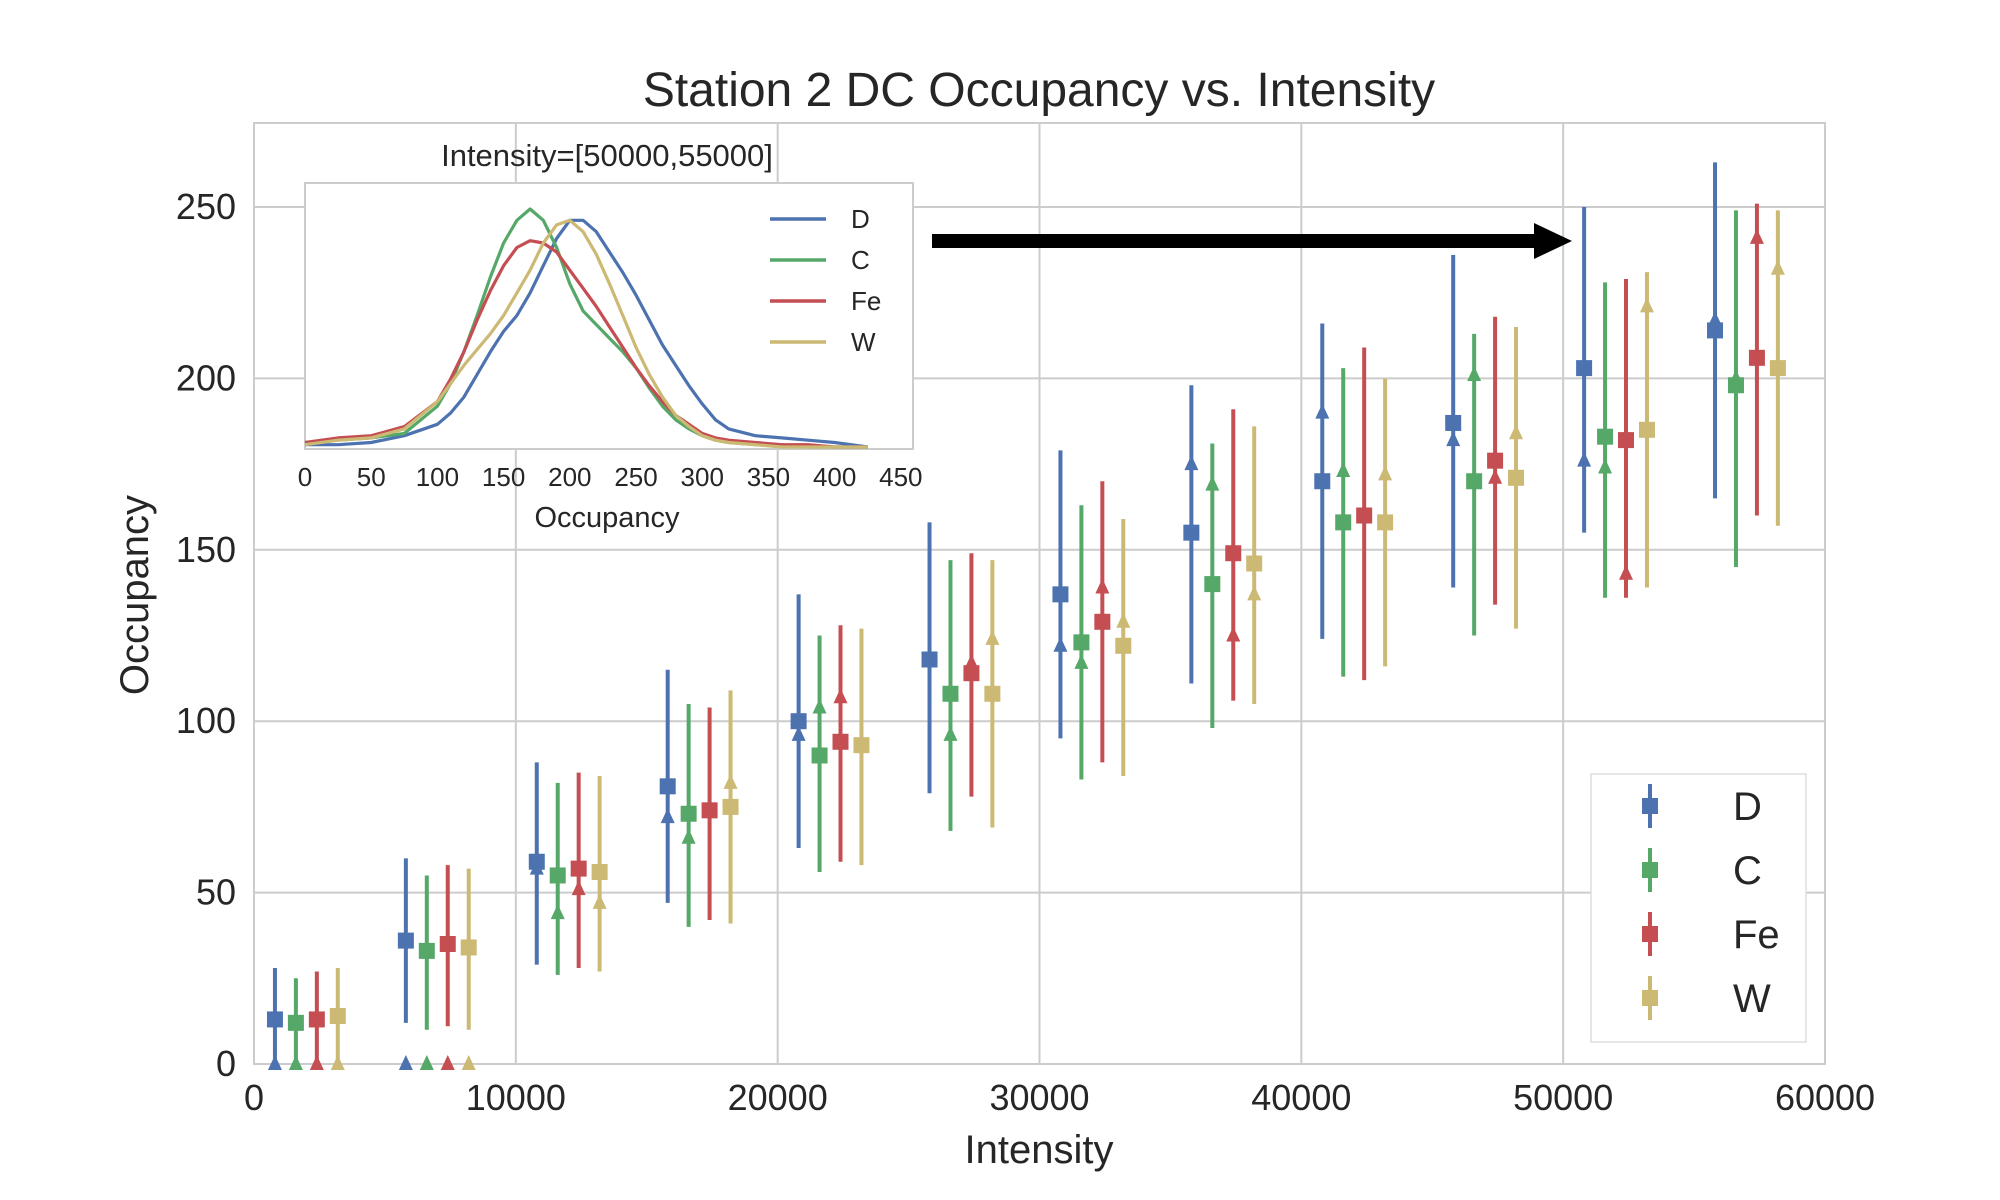 Image resolution: width=2000 pixels, height=1200 pixels. I want to click on inset-x-tick-label: 100, so click(437, 477).